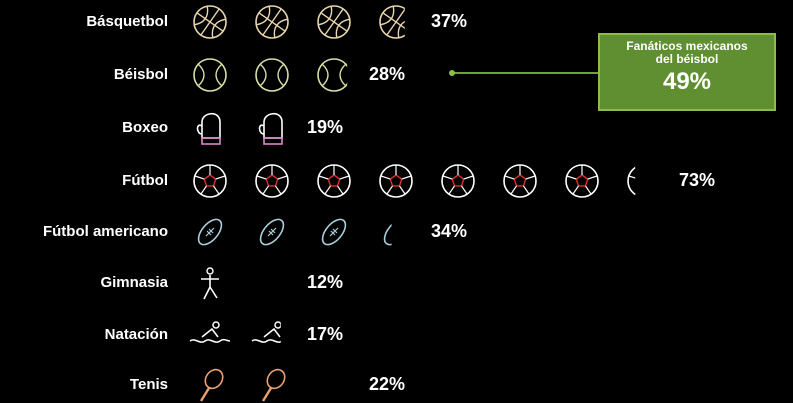 The height and width of the screenshot is (403, 793). Describe the element at coordinates (105, 231) in the screenshot. I see `category-label: Fútbol americano` at that location.